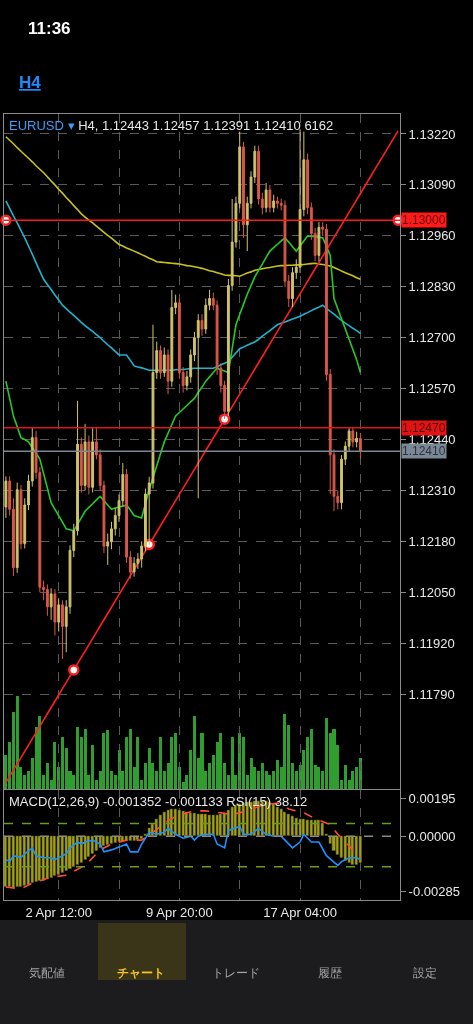  I want to click on y-tick-label: -0.00285, so click(434, 892).